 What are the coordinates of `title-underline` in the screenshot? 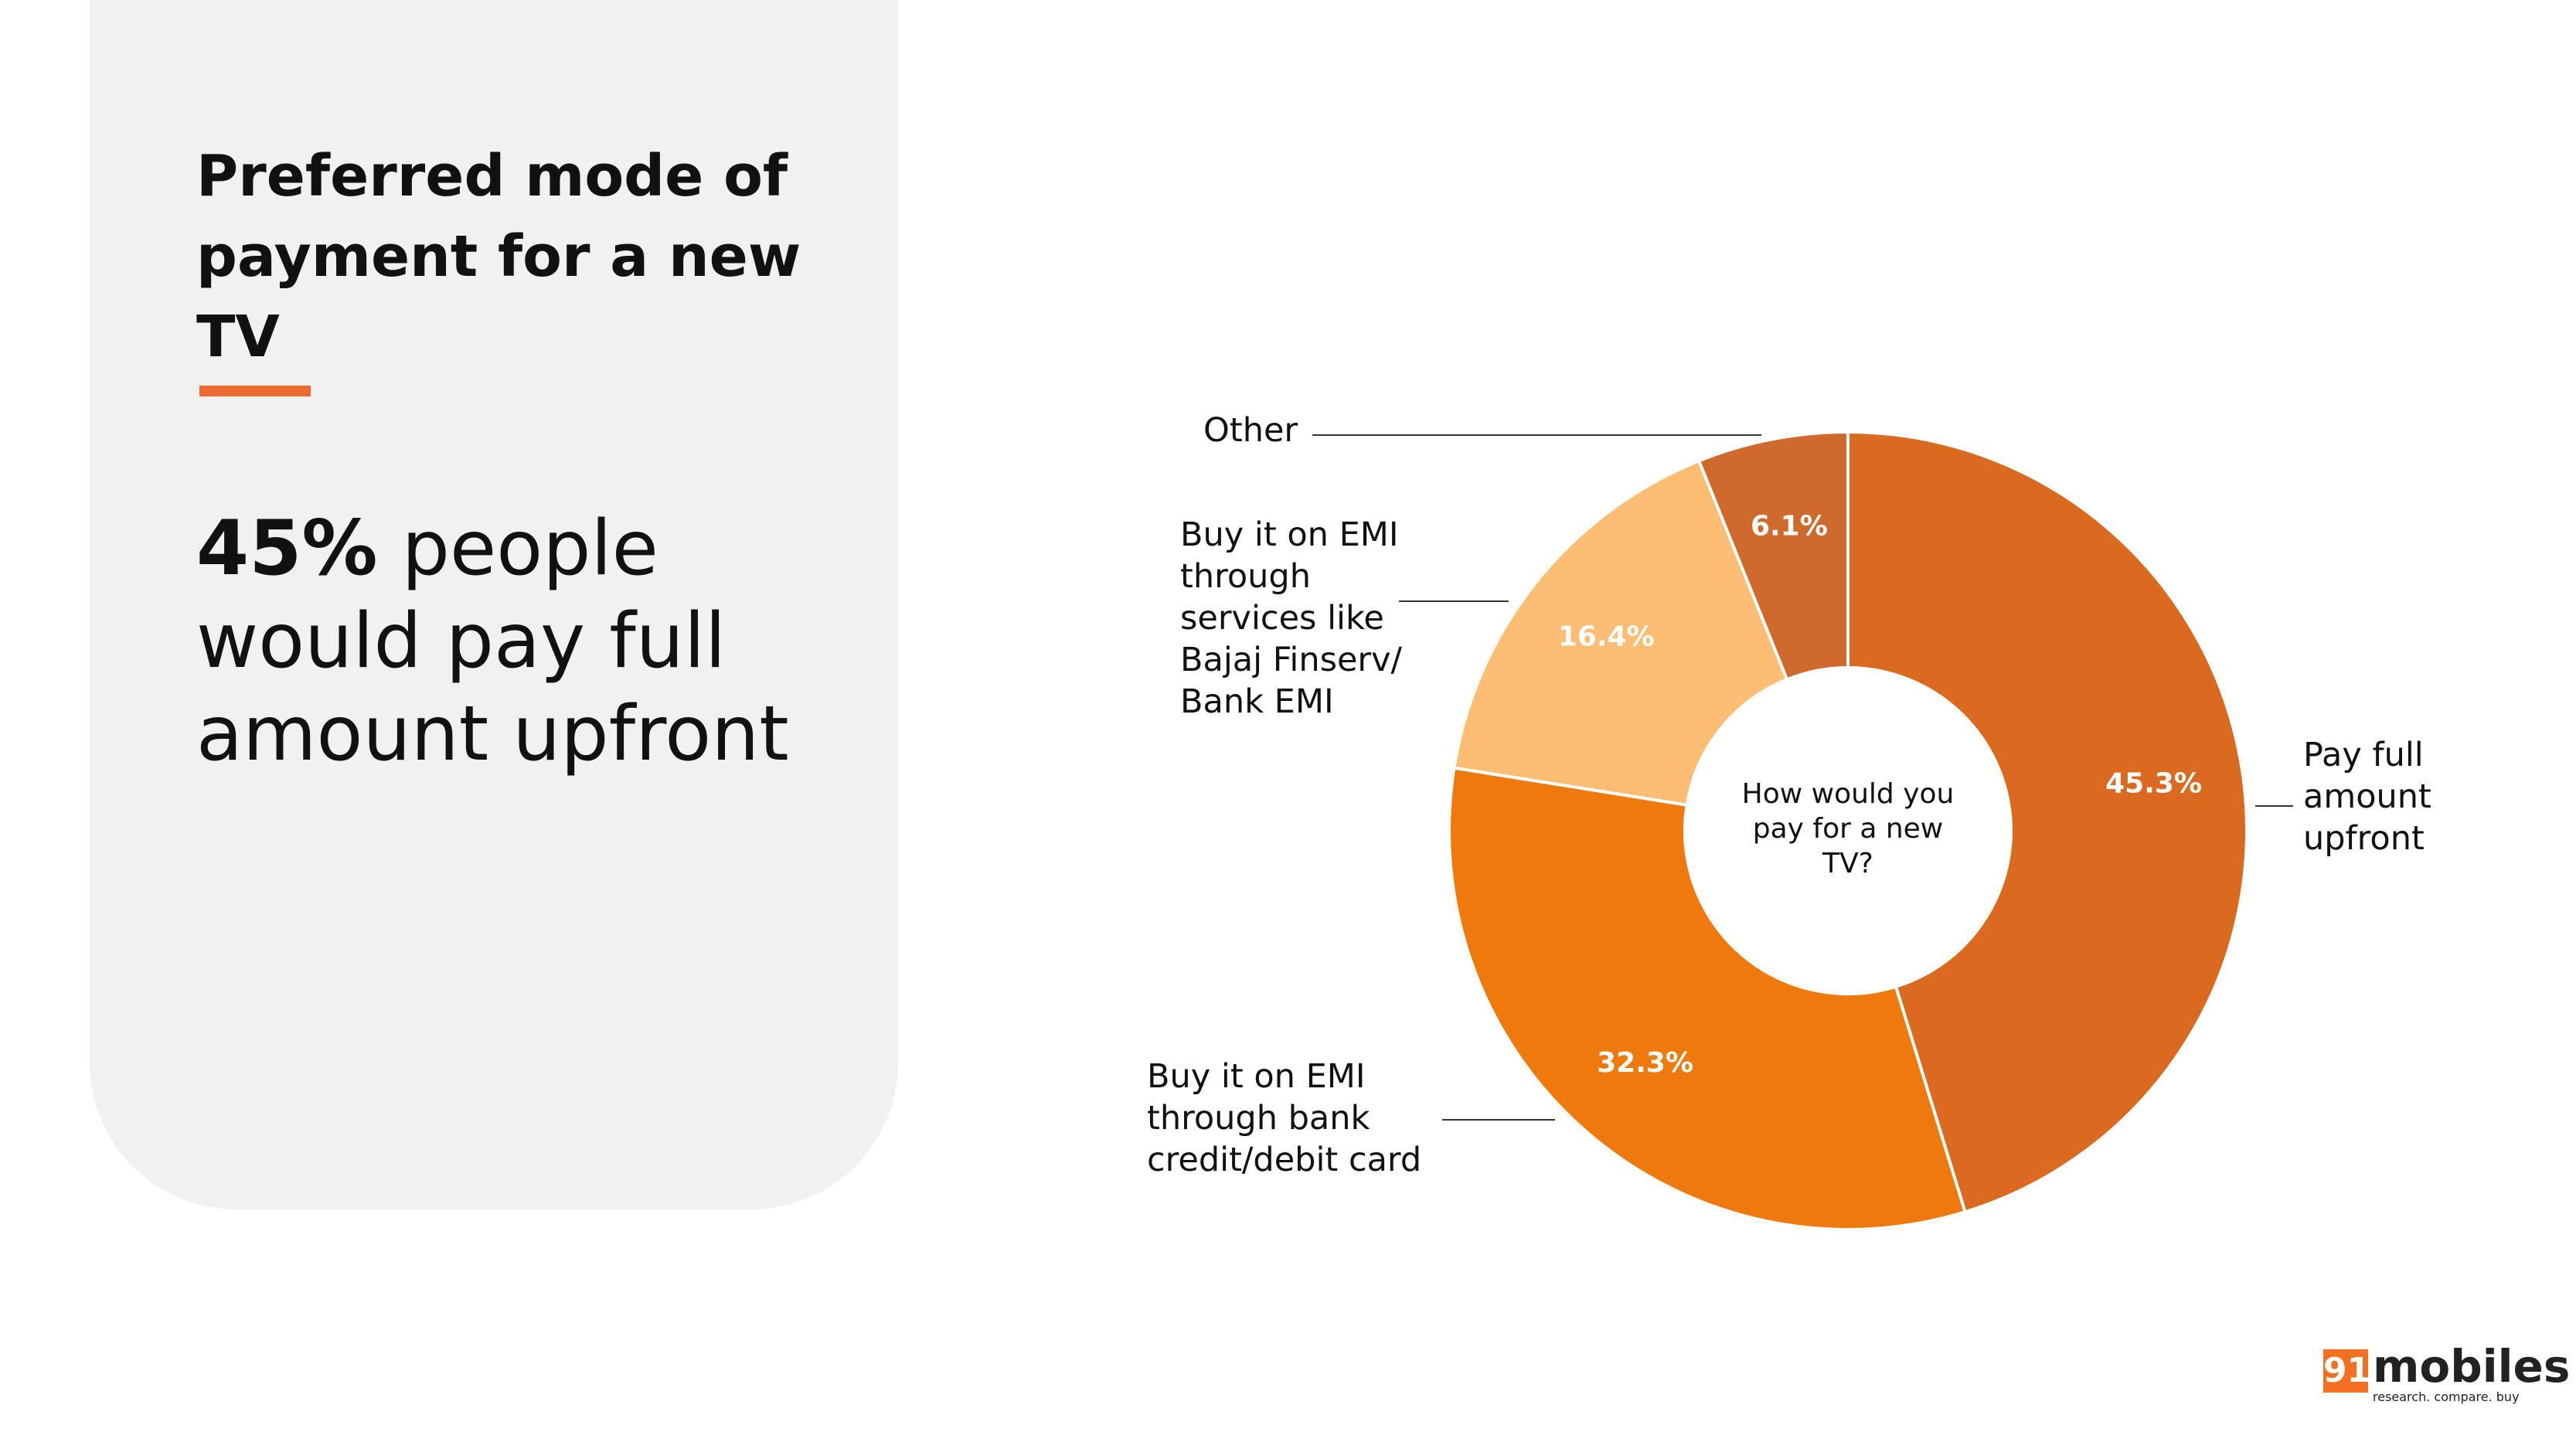 It's located at (255, 391).